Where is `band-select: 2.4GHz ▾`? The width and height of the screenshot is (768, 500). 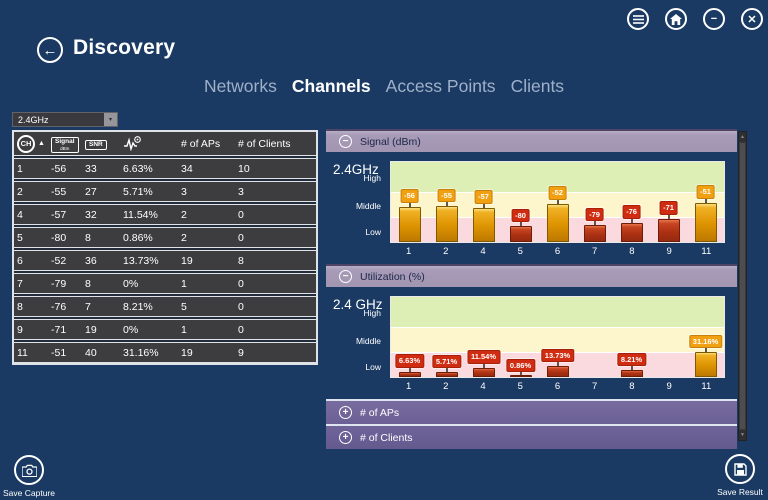
band-select: 2.4GHz ▾ is located at coordinates (65, 119).